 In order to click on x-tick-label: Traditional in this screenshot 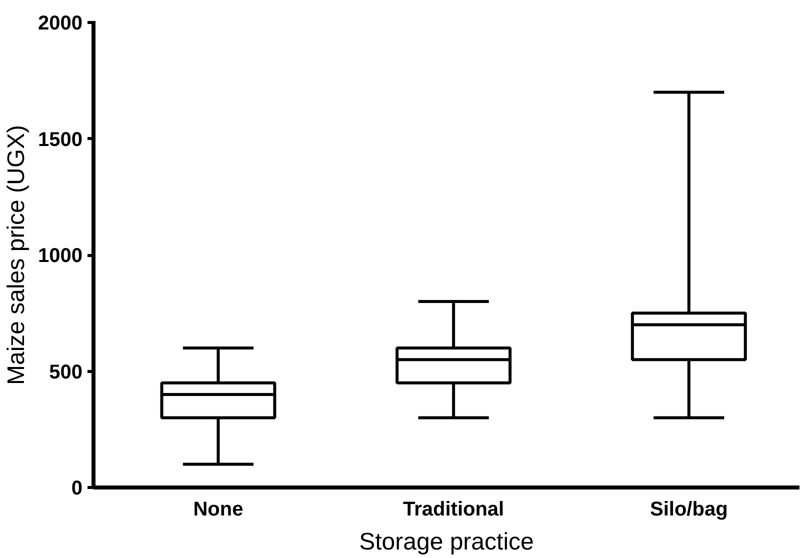, I will do `click(453, 509)`.